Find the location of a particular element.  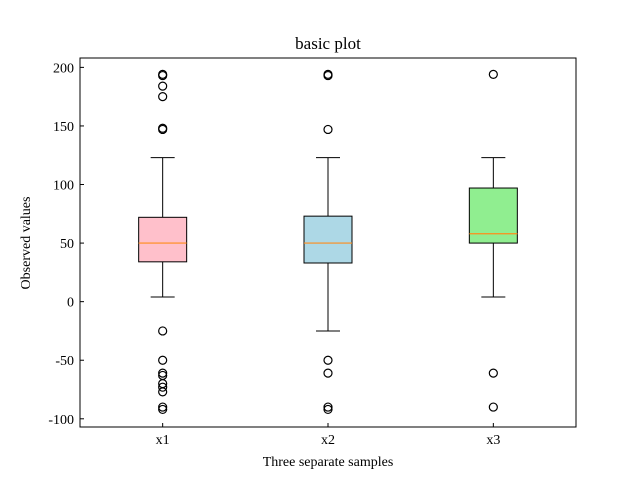

box-group-x2 is located at coordinates (328, 242).